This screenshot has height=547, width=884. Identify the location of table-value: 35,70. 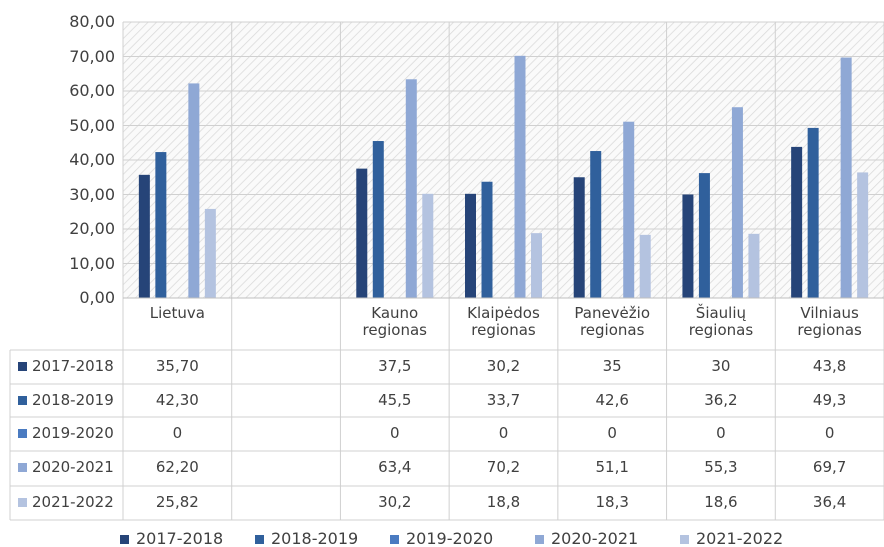
(177, 366).